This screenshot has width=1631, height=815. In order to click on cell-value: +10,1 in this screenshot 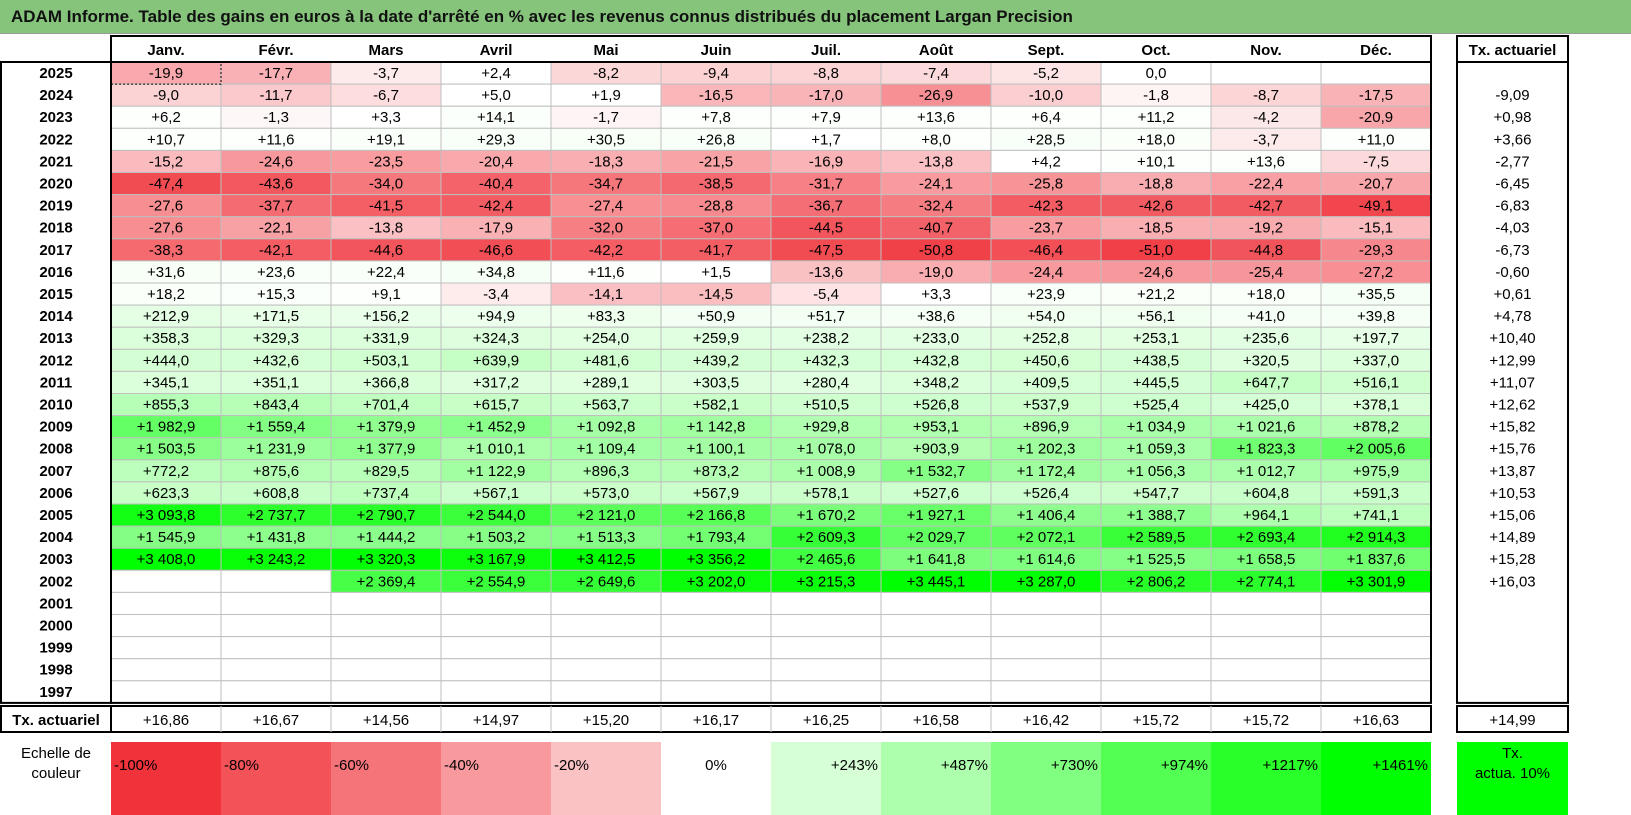, I will do `click(1156, 161)`.